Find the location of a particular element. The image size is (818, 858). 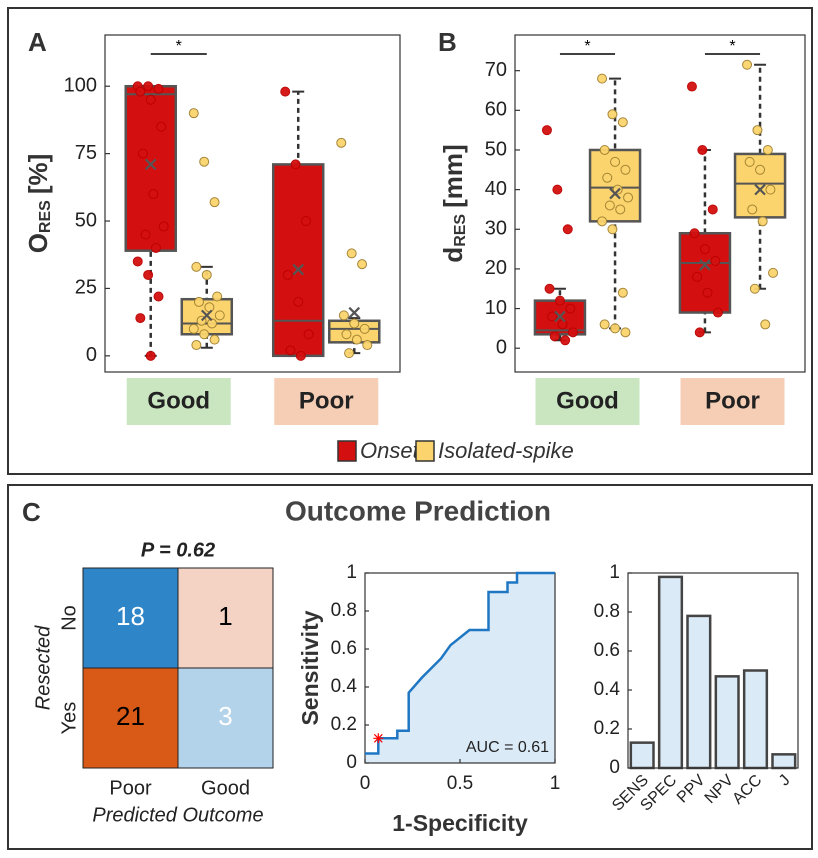

y-axis-label: dRES [mm] is located at coordinates (453, 203).